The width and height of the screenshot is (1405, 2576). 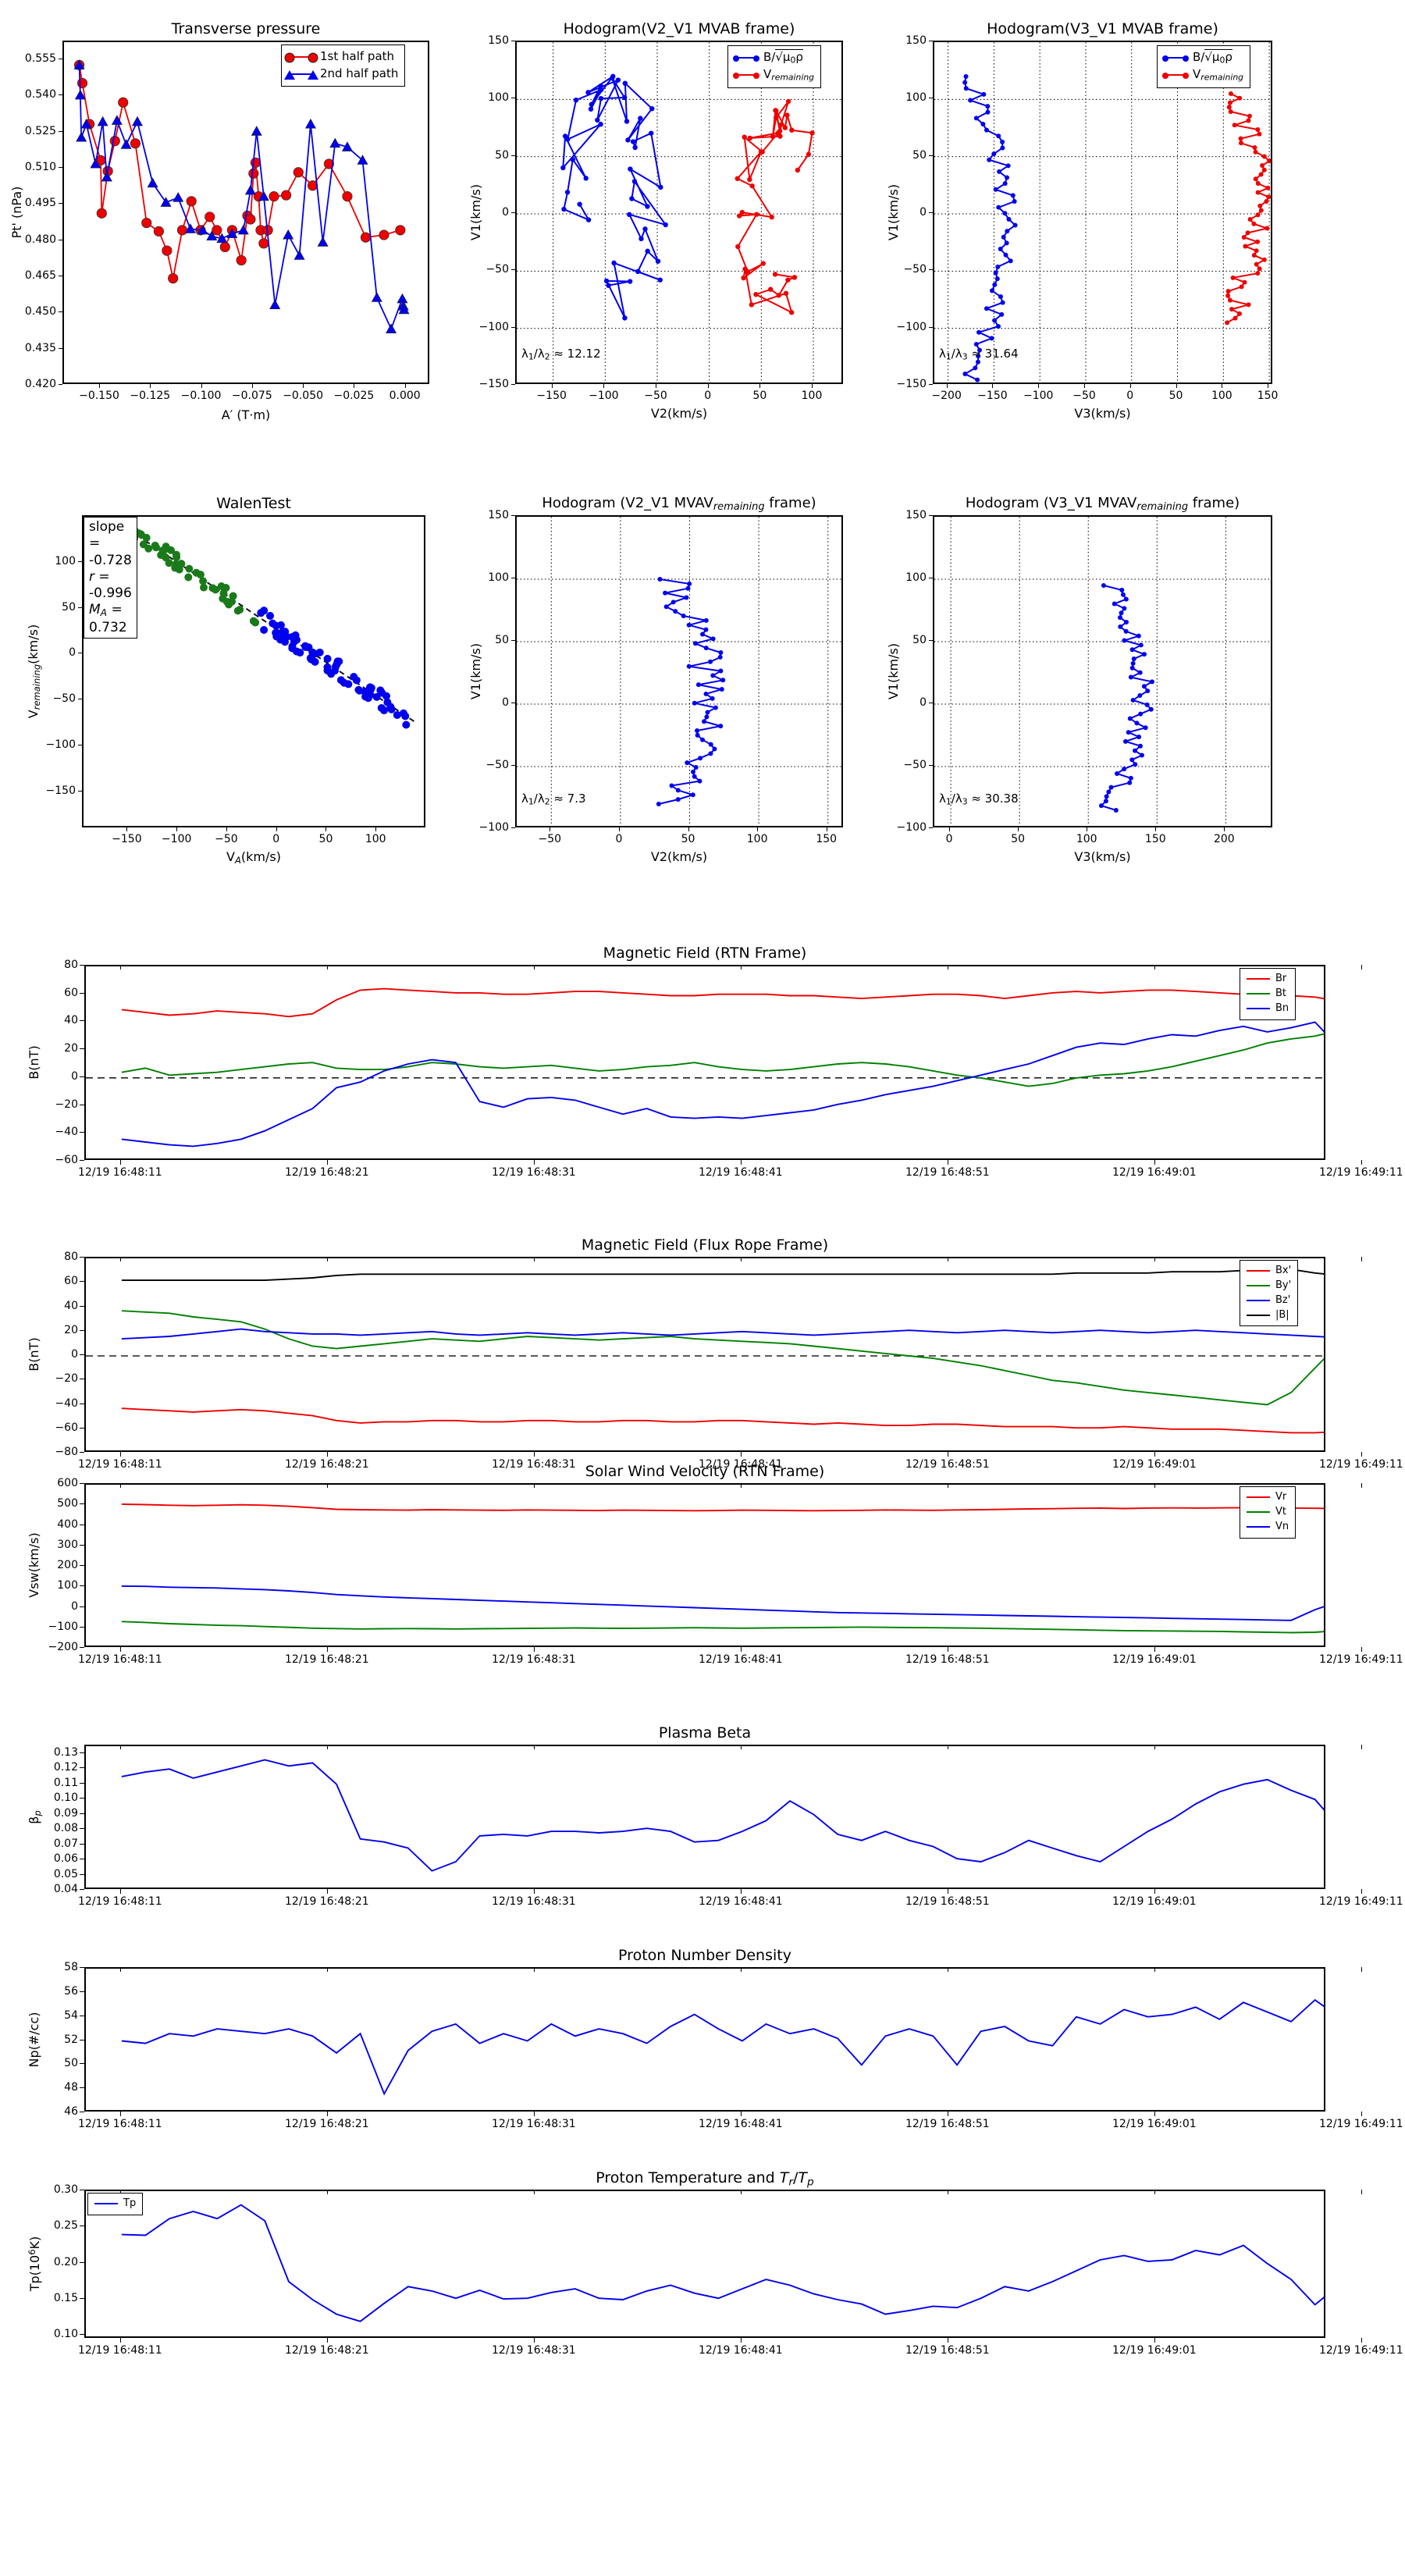 What do you see at coordinates (343, 65) in the screenshot?
I see `legend-transverse-pressure: 1st half path 2nd half path` at bounding box center [343, 65].